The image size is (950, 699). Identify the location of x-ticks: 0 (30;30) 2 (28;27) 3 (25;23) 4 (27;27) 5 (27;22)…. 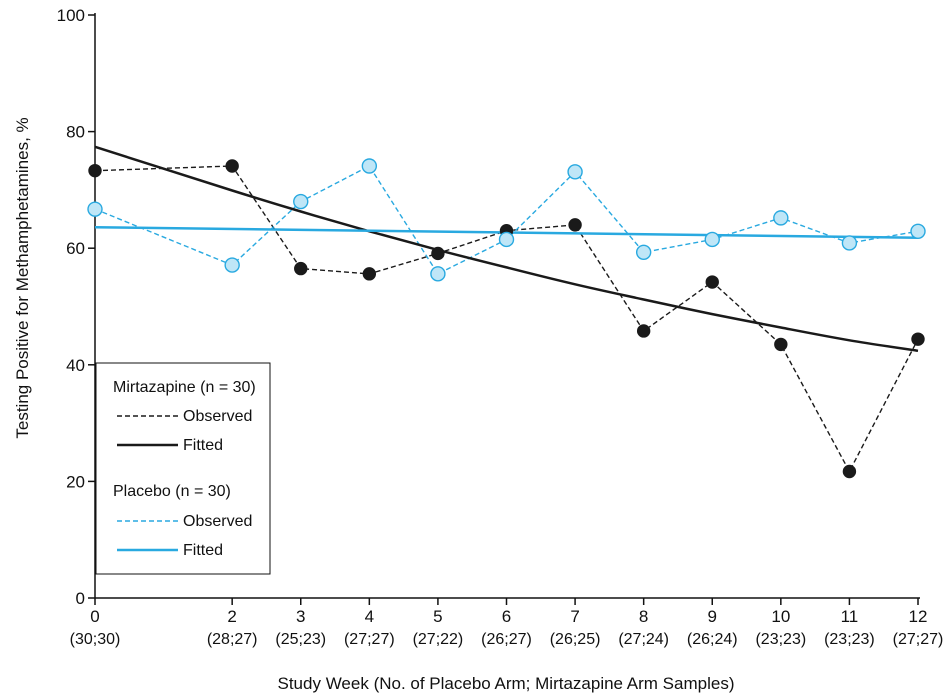
(507, 623).